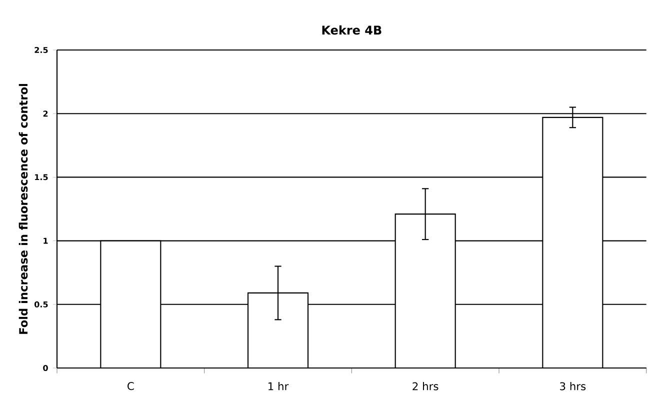  Describe the element at coordinates (278, 386) in the screenshot. I see `x-tick-label: 1 hr` at that location.